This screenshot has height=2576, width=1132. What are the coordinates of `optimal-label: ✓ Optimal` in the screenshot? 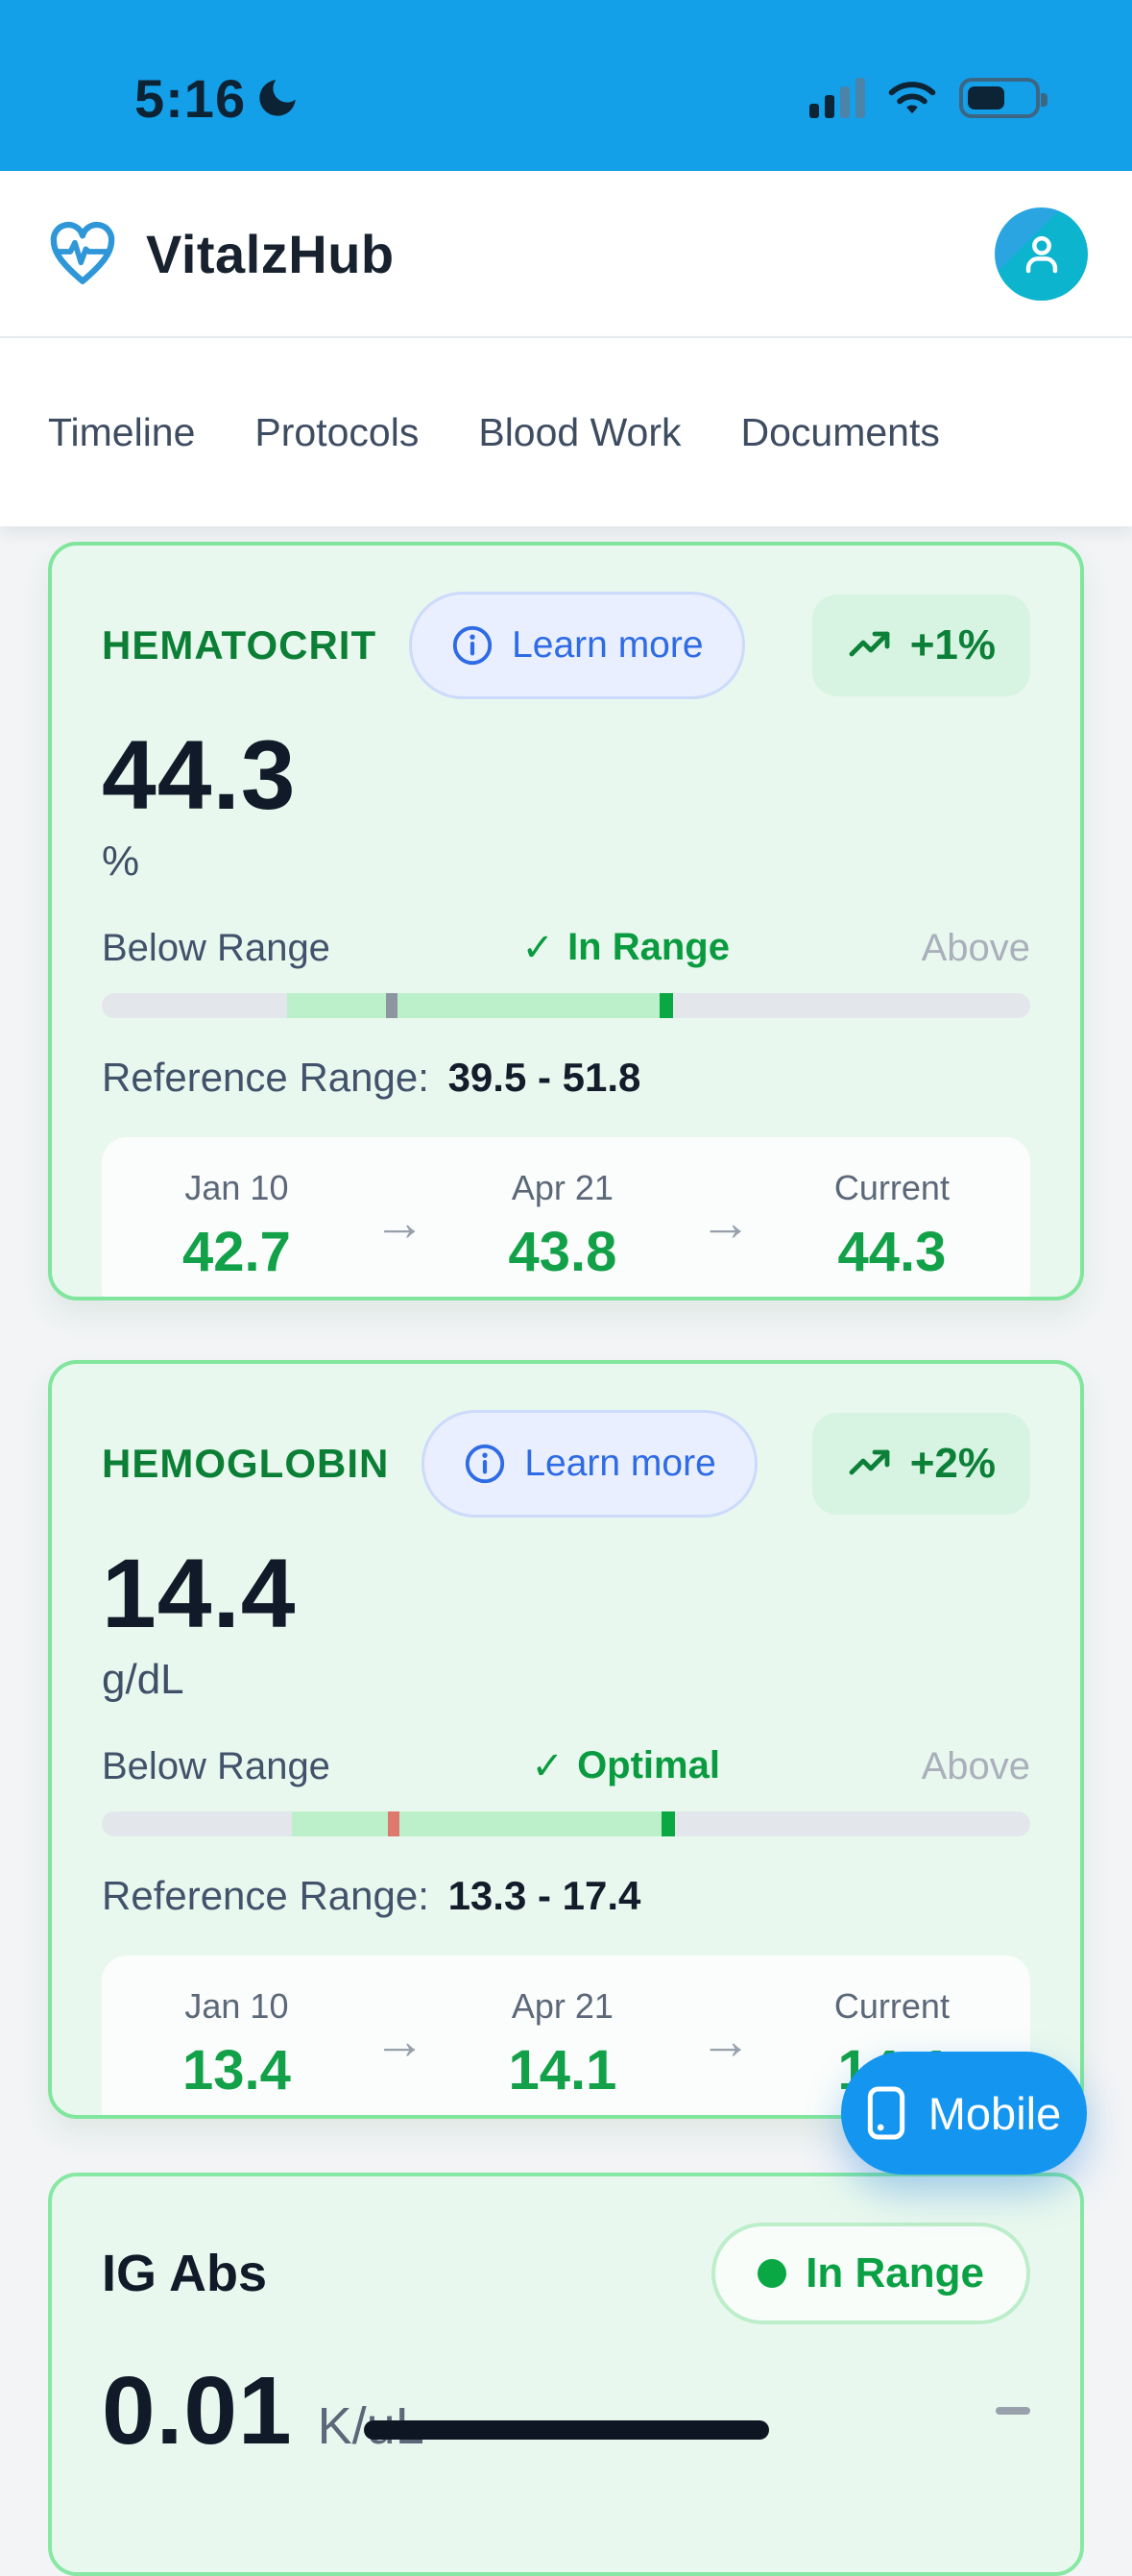 It's located at (625, 1765).